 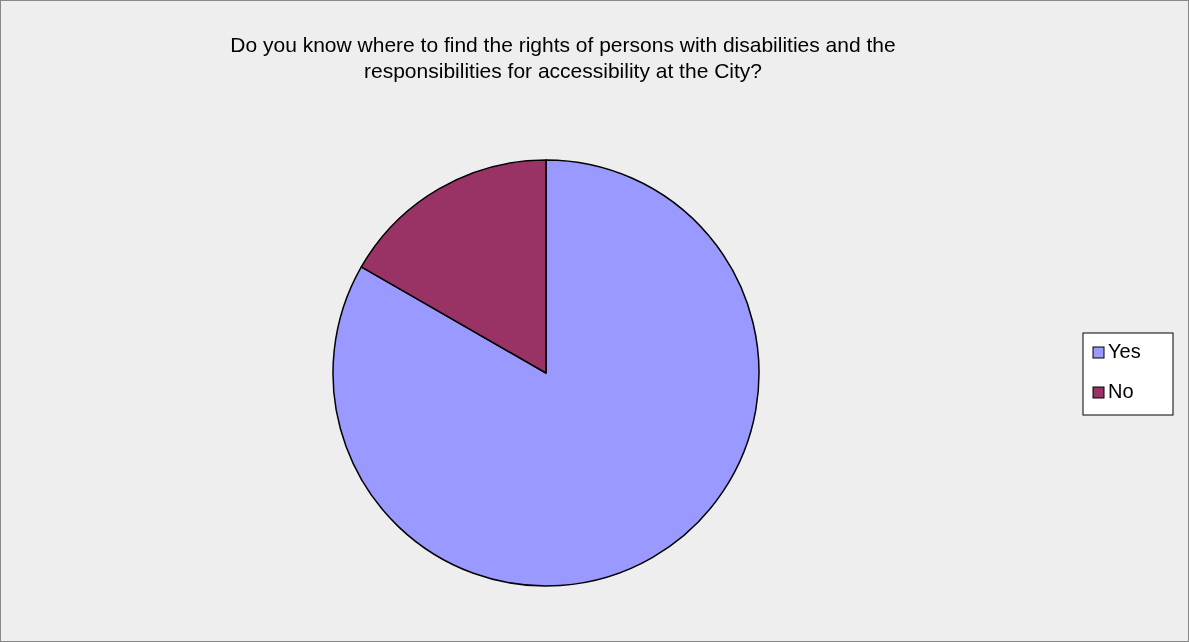 What do you see at coordinates (1124, 351) in the screenshot?
I see `legend-label: Yes` at bounding box center [1124, 351].